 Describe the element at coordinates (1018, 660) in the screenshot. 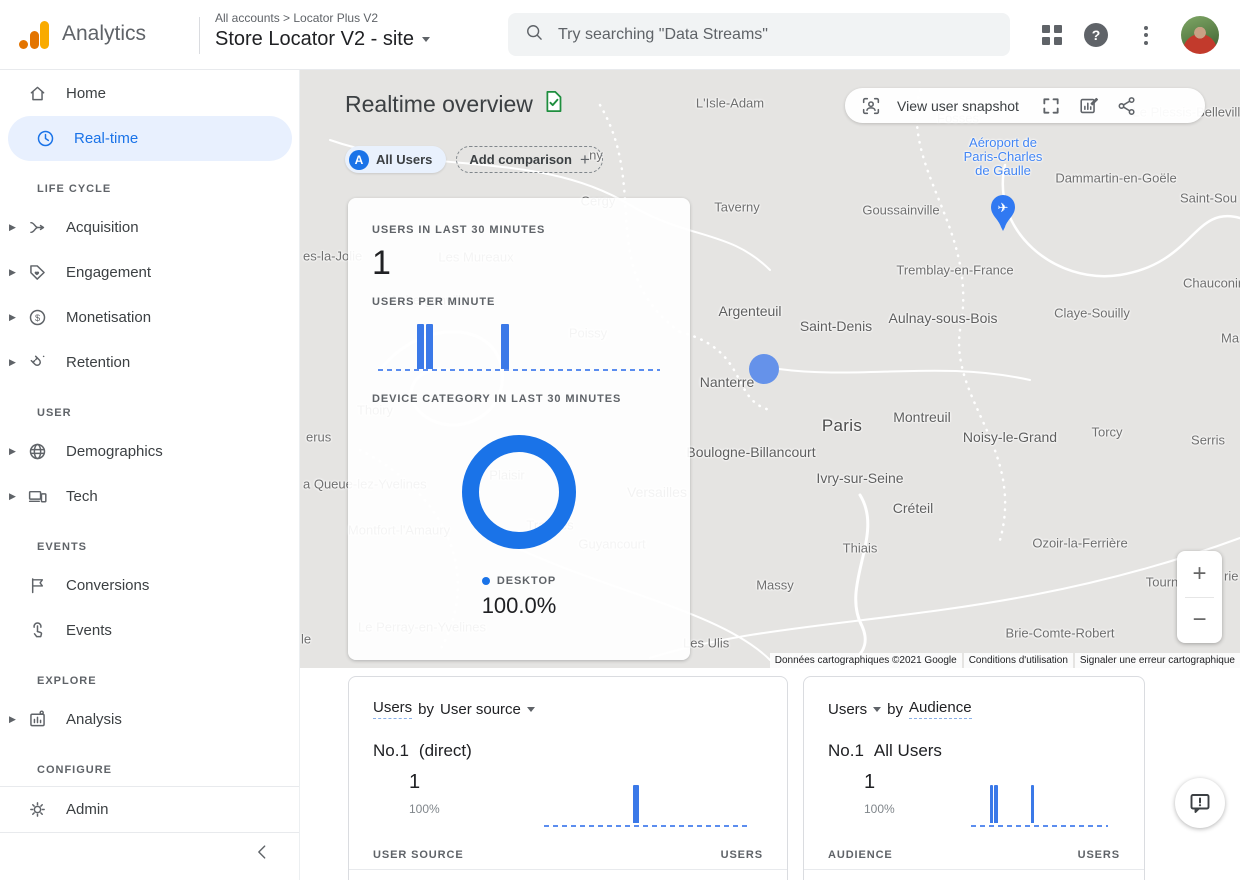

I see `terms-link: Conditions d'utilisation` at that location.